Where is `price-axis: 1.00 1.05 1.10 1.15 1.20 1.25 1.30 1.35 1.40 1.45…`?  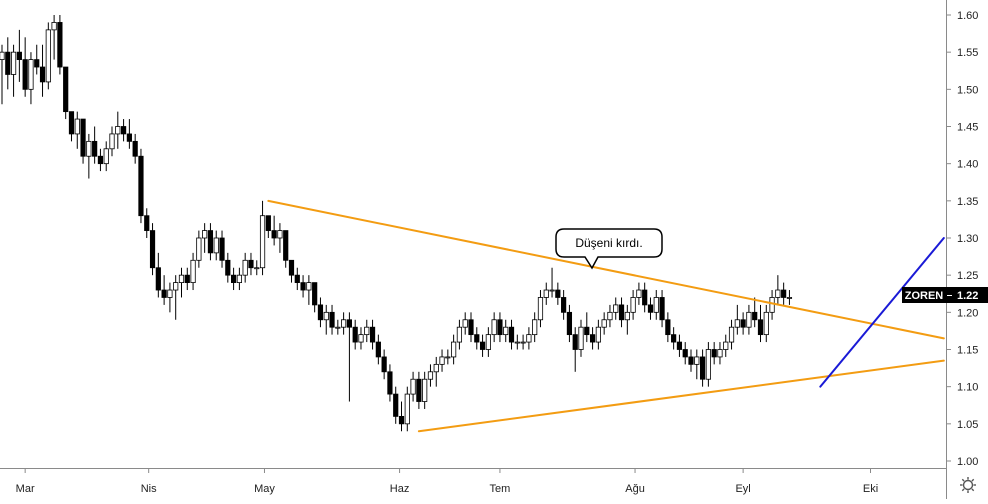
price-axis: 1.00 1.05 1.10 1.15 1.20 1.25 1.30 1.35 1.40 1.45… is located at coordinates (962, 239).